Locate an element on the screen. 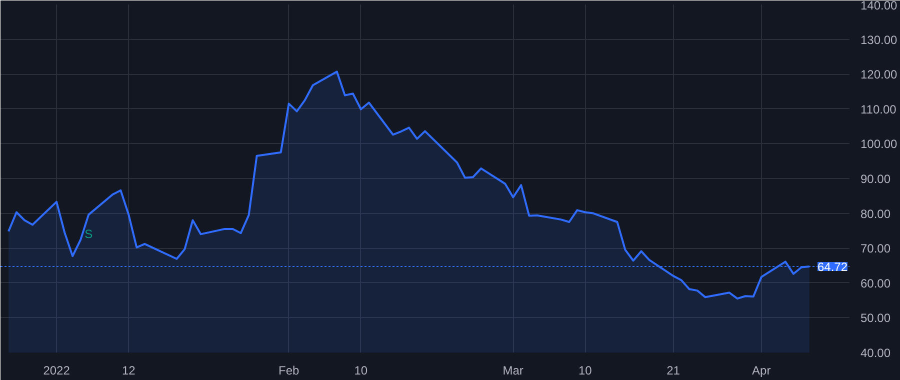 The width and height of the screenshot is (900, 380). ref-line-label: 64.72 is located at coordinates (832, 267).